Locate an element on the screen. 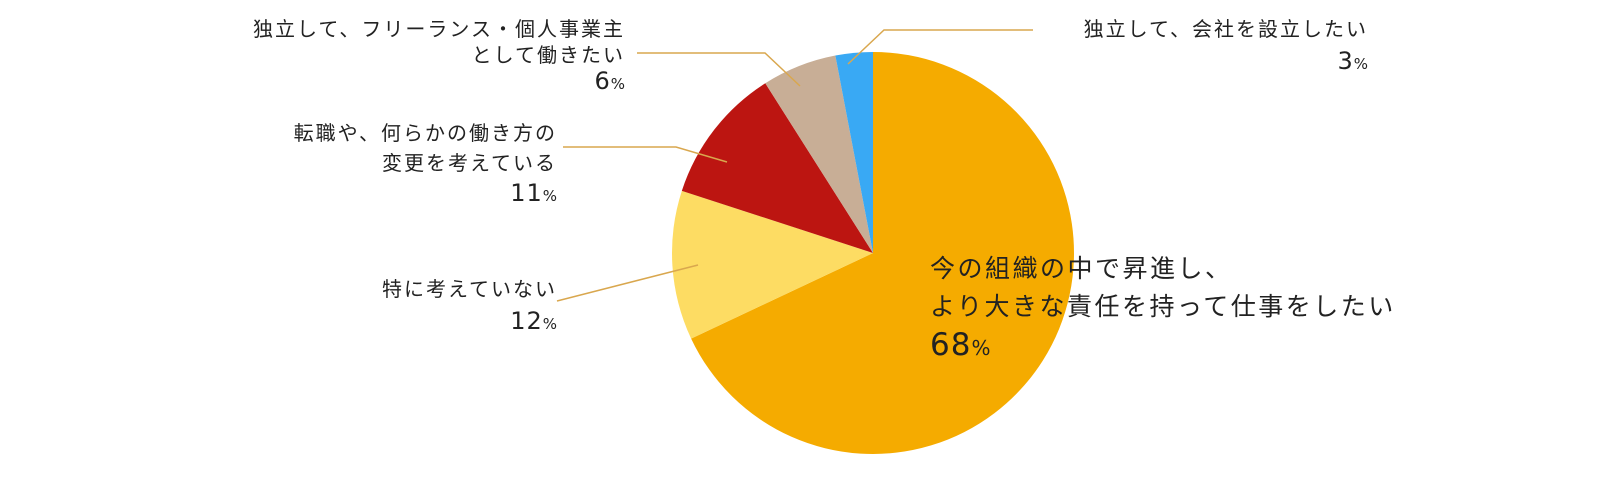 The height and width of the screenshot is (487, 1600). slice-label-line: 独立して、フリーランス・個人事業主 is located at coordinates (439, 29).